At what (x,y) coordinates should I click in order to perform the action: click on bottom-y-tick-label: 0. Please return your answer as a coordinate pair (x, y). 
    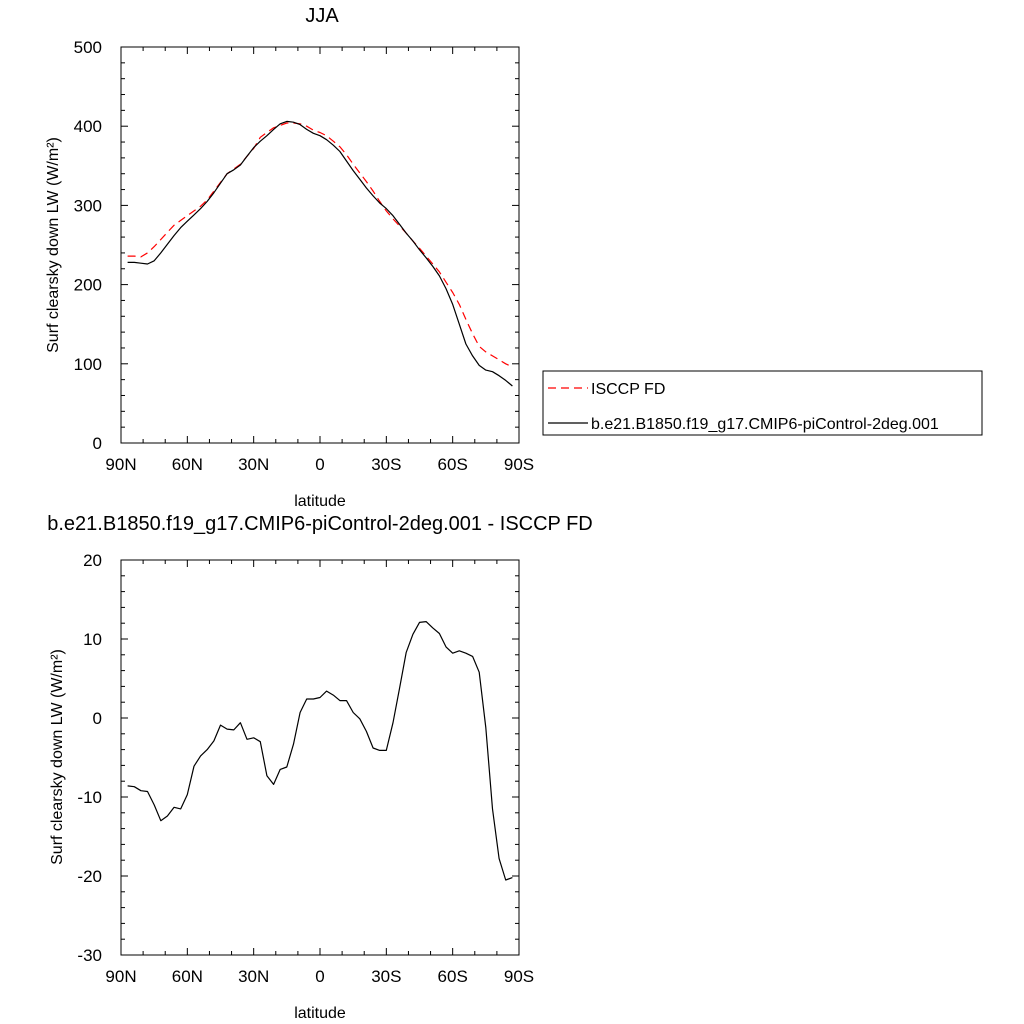
    Looking at the image, I should click on (97, 718).